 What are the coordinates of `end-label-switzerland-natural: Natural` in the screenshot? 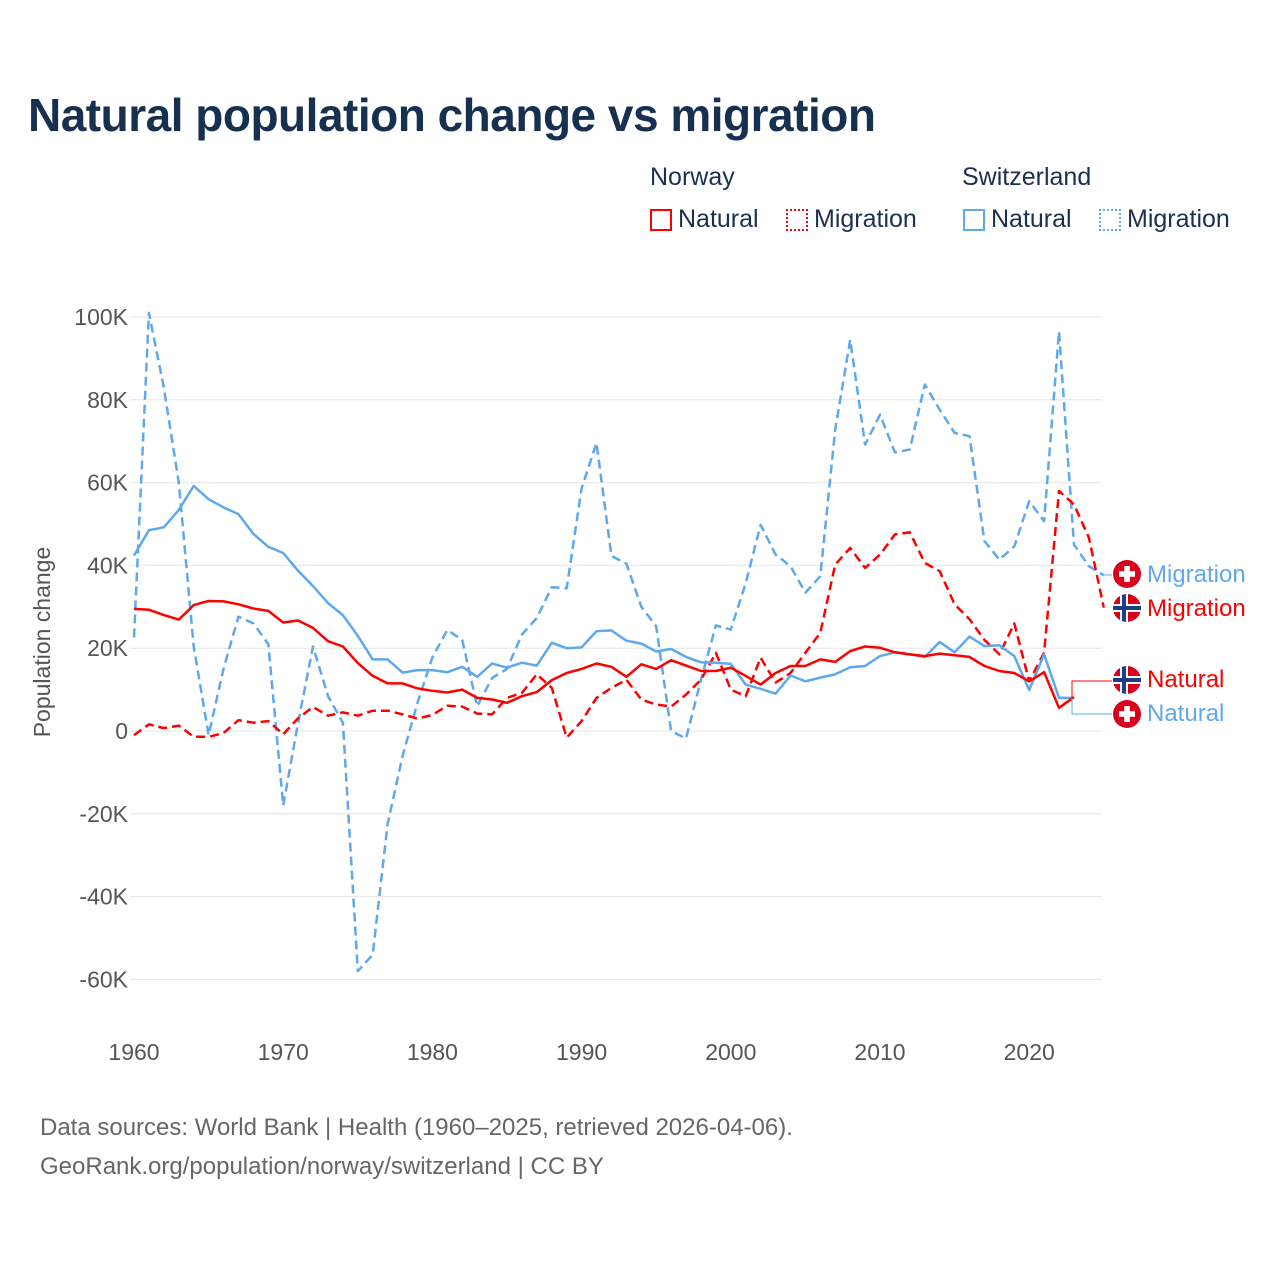 It's located at (1168, 714).